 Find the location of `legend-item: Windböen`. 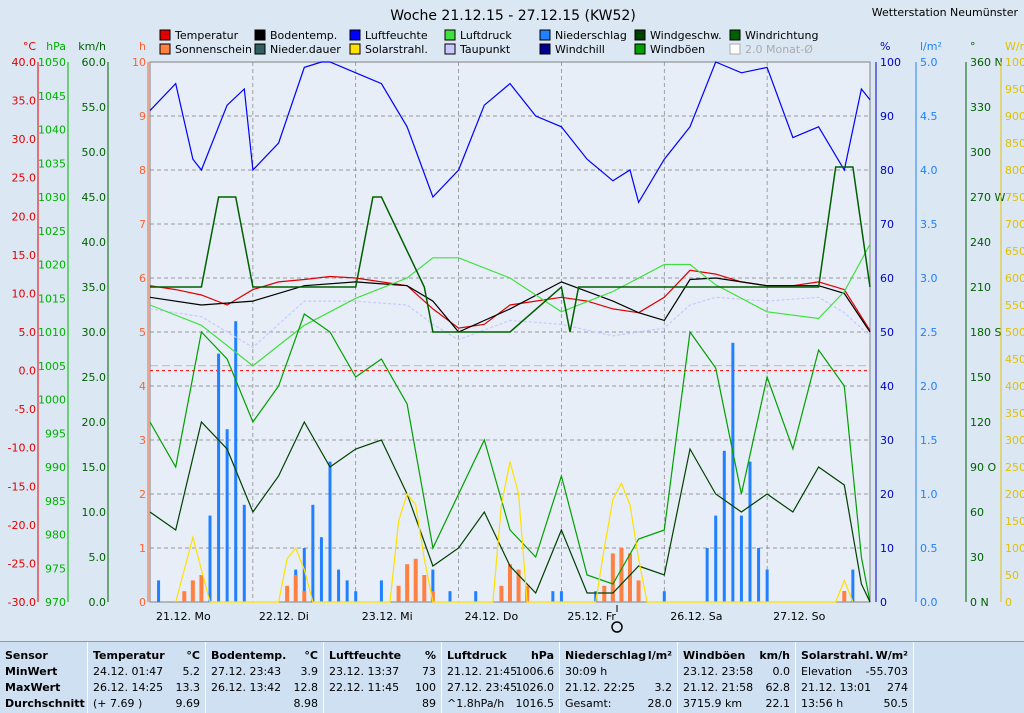

legend-item: Windböen is located at coordinates (669, 49).